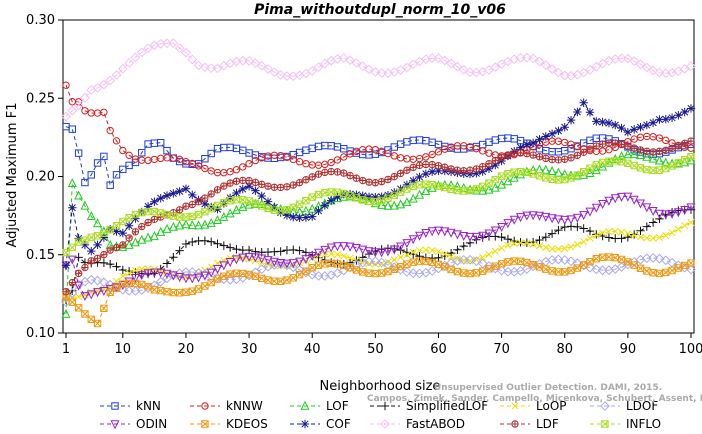  What do you see at coordinates (319, 406) in the screenshot?
I see `legend-item-LOF: LOF` at bounding box center [319, 406].